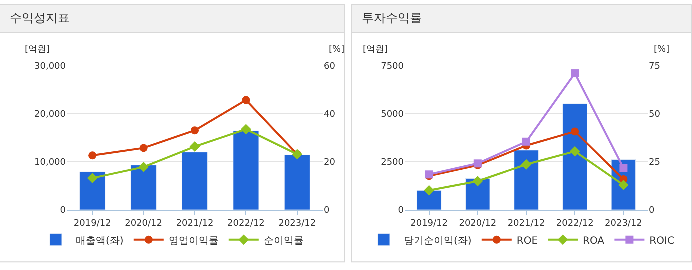 Image resolution: width=692 pixels, height=270 pixels. I want to click on y-tick-label: 10,000, so click(50, 163).